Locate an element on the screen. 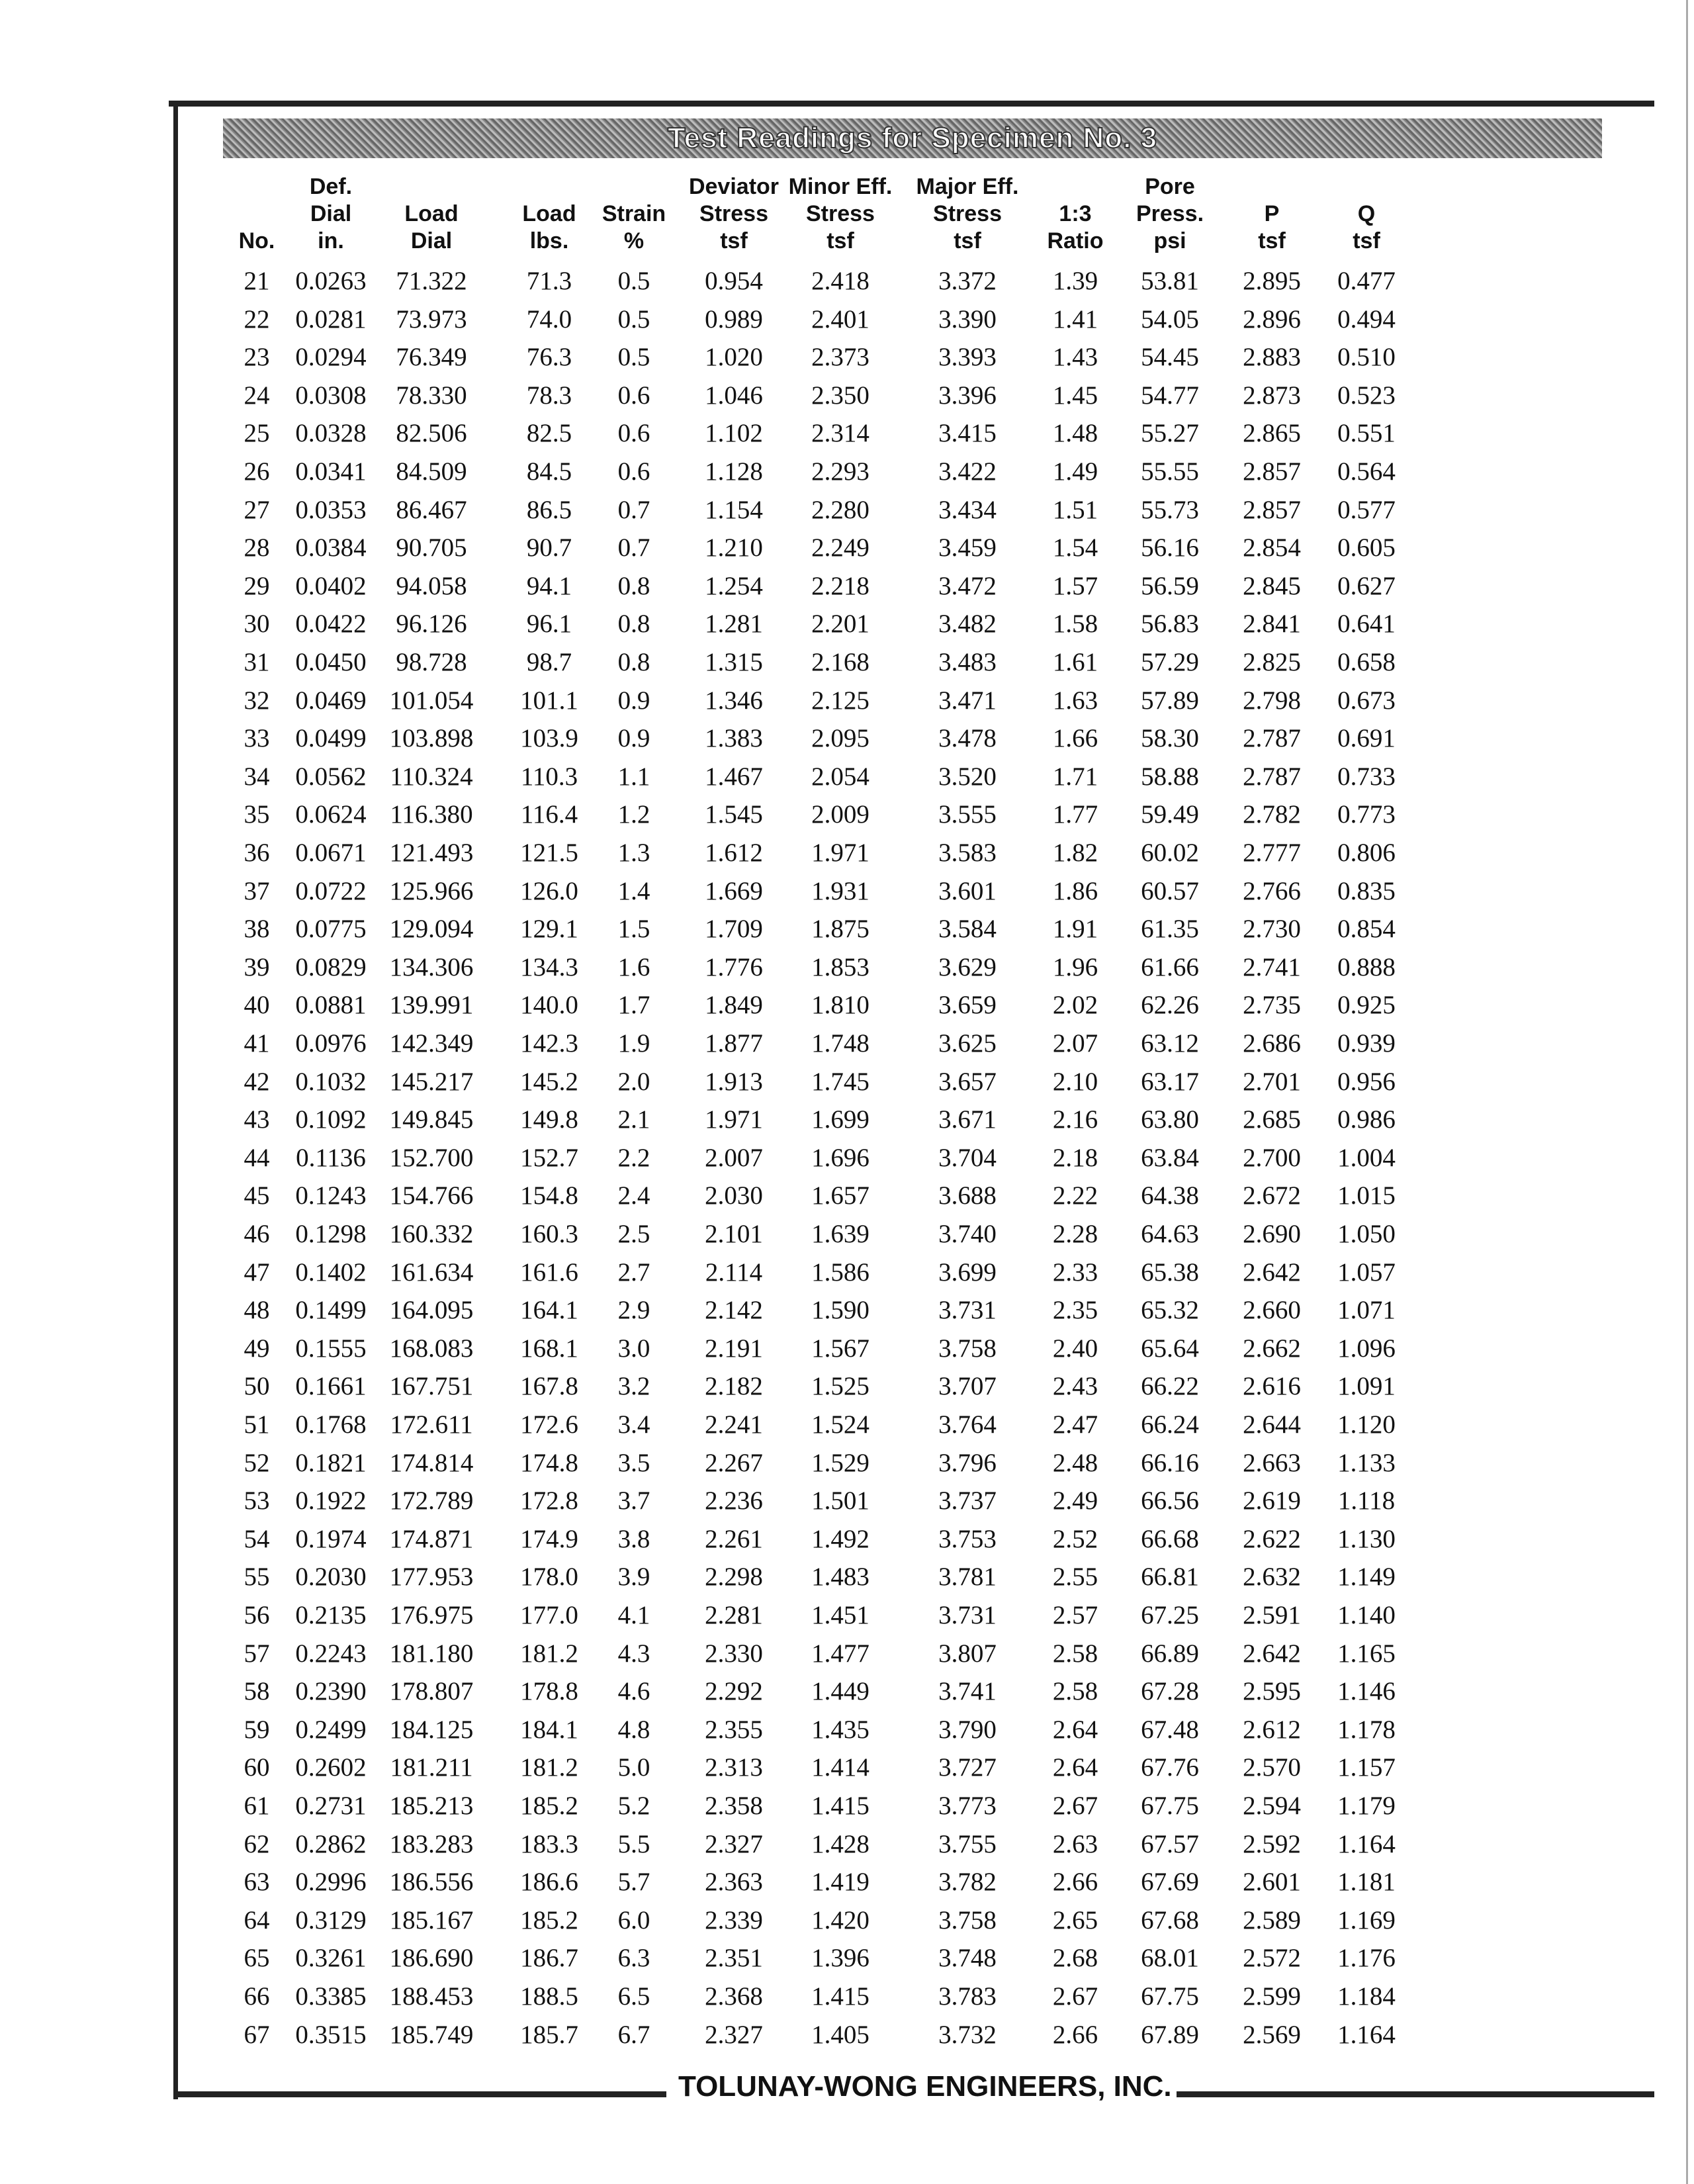  cell-pore-press: 63.17 is located at coordinates (1170, 1081).